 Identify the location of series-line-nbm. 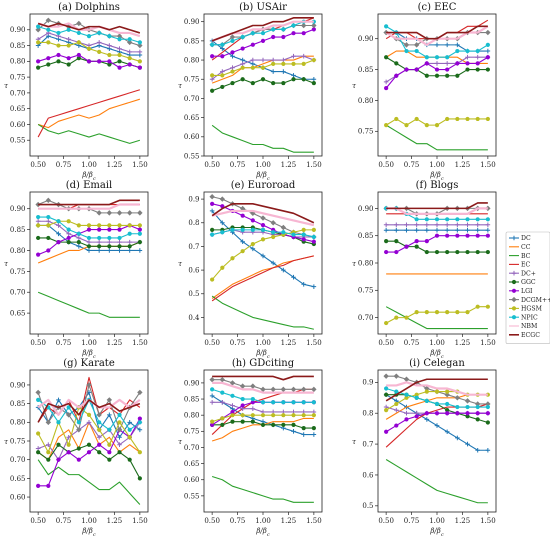
(437, 211).